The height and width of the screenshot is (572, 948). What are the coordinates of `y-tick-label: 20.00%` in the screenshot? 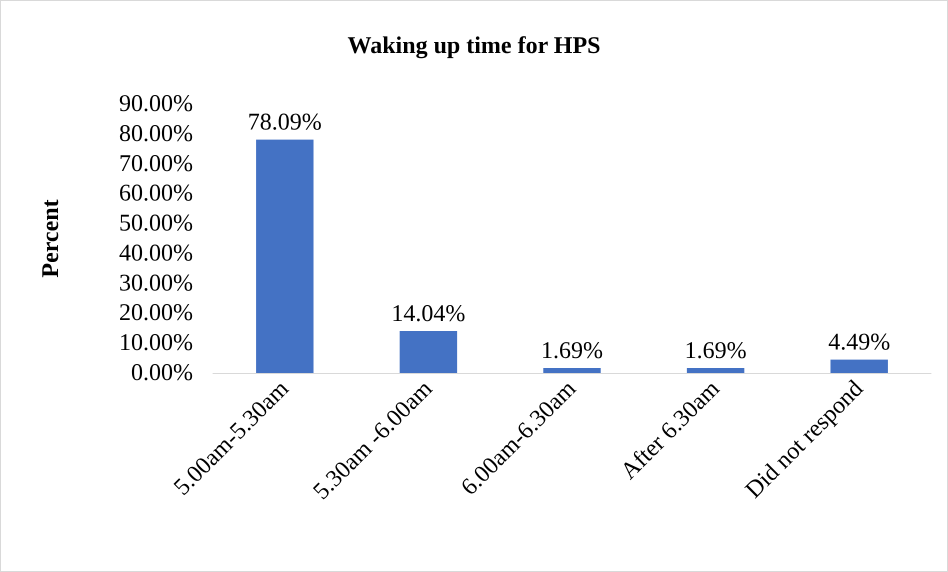 It's located at (156, 313).